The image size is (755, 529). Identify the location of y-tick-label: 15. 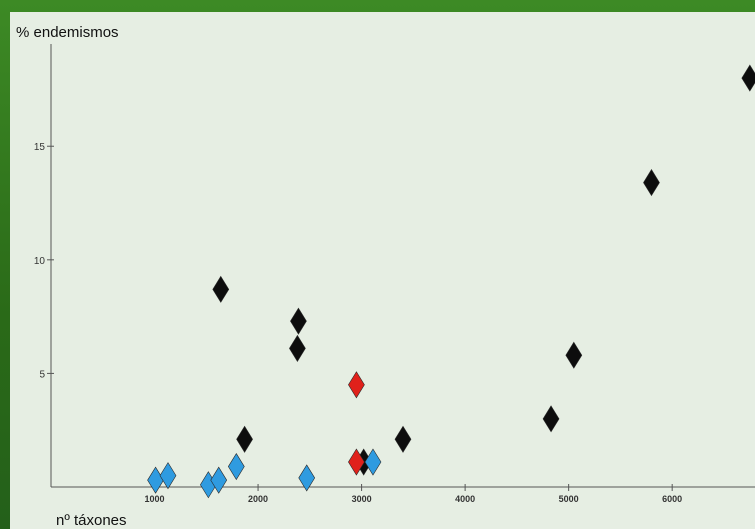
(40, 147).